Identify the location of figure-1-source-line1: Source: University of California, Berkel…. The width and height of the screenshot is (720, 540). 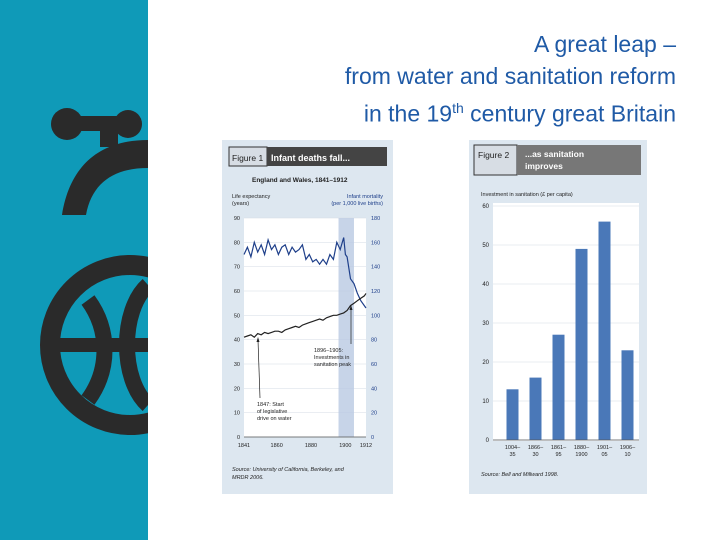
(288, 470).